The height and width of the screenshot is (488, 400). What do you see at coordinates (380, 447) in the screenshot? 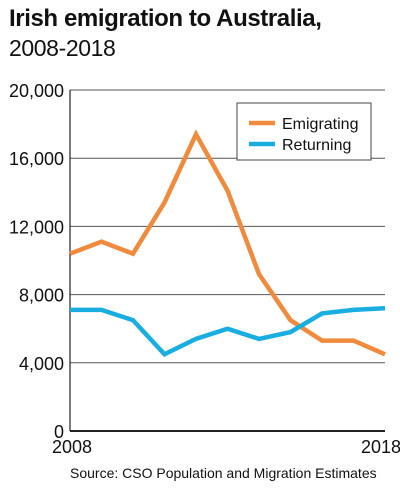
I see `x-tick-label: 2018` at bounding box center [380, 447].